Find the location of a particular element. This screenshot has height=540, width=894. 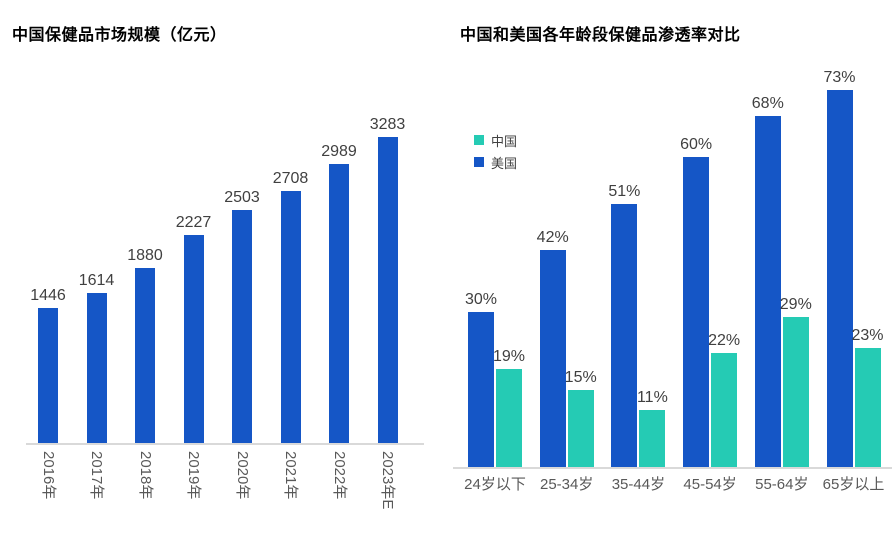

bar-value-label: 1880 is located at coordinates (145, 255).